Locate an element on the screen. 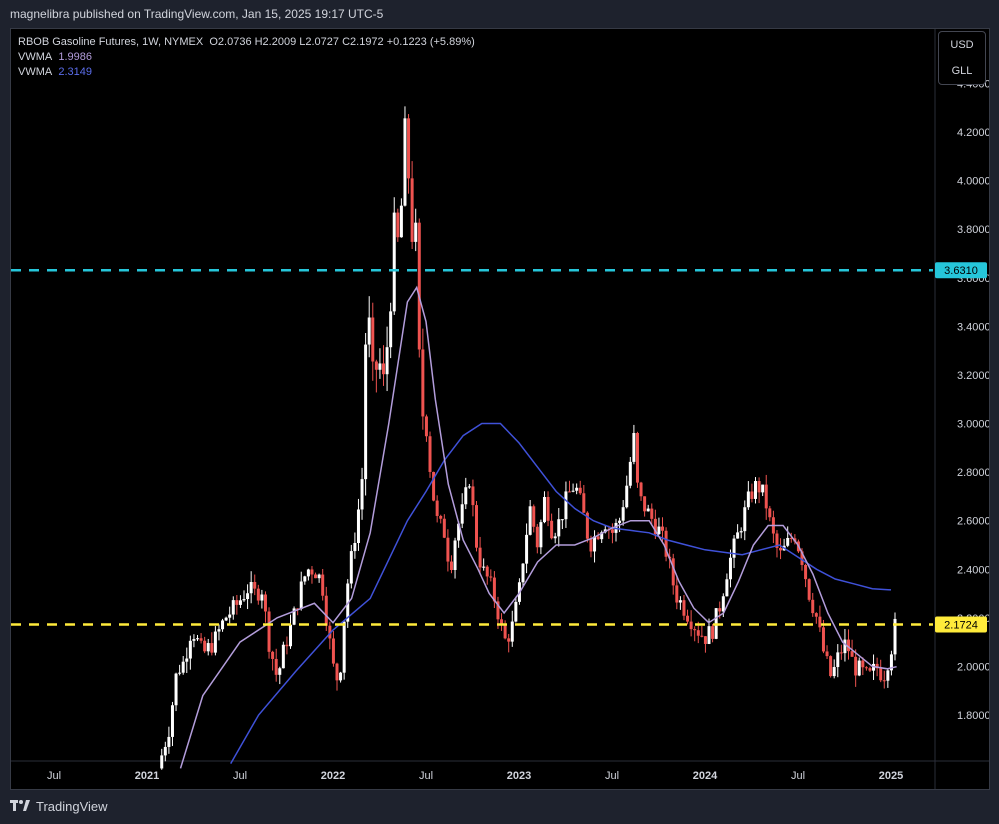  x-tick-label: 2023 is located at coordinates (519, 776).